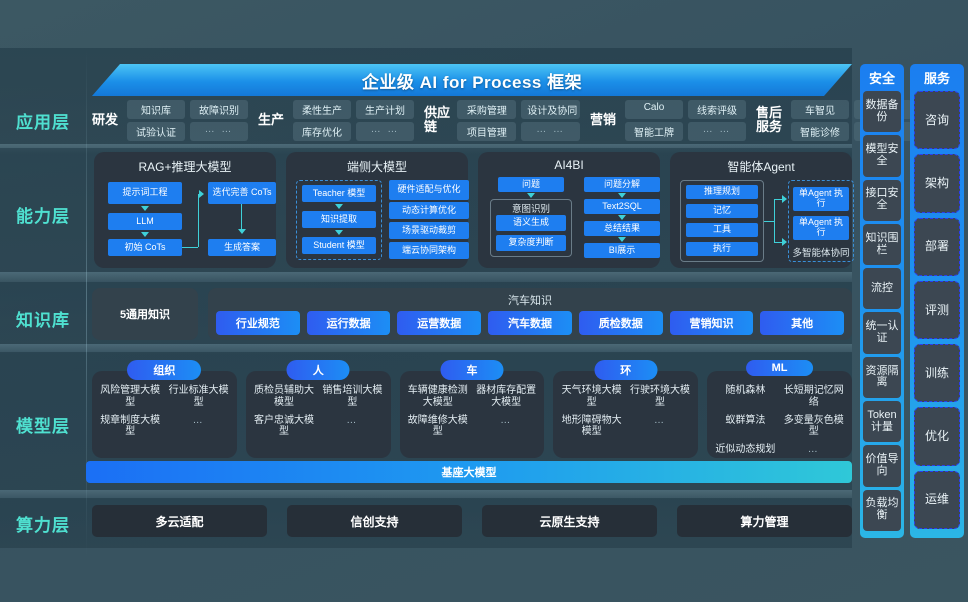 The width and height of the screenshot is (968, 602). I want to click on block-llm: LLM, so click(145, 221).